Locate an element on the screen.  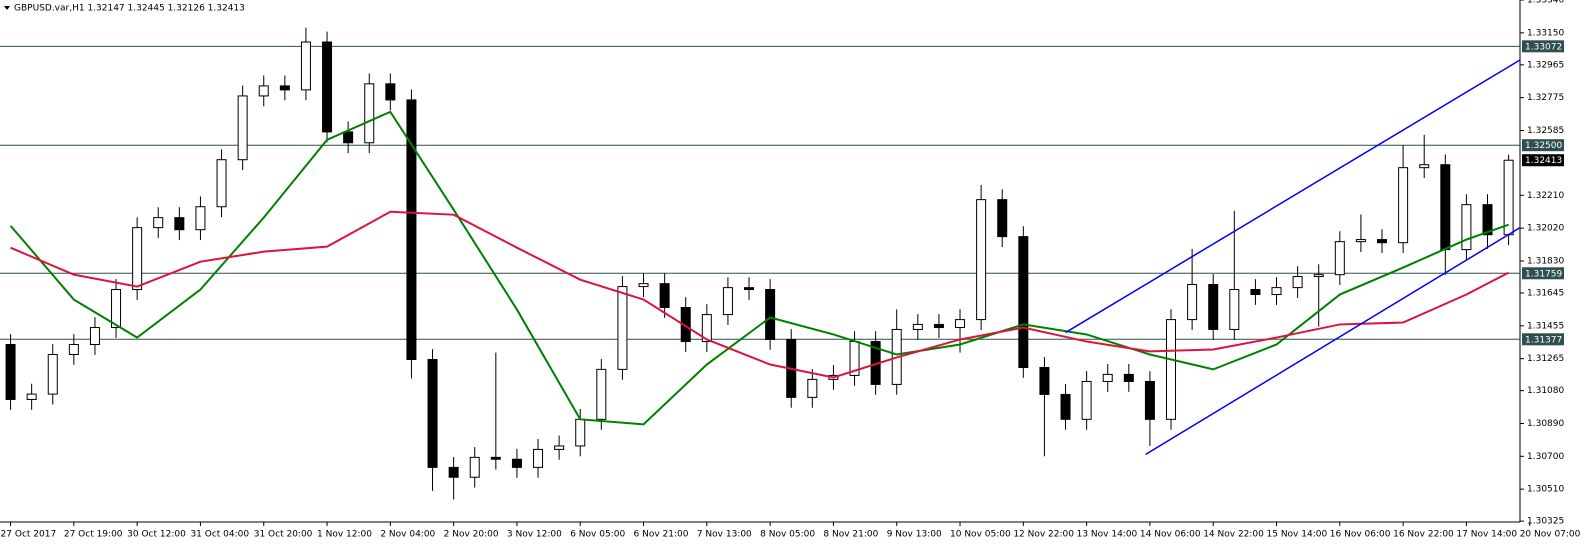
level-label: 1.31377 is located at coordinates (1543, 340).